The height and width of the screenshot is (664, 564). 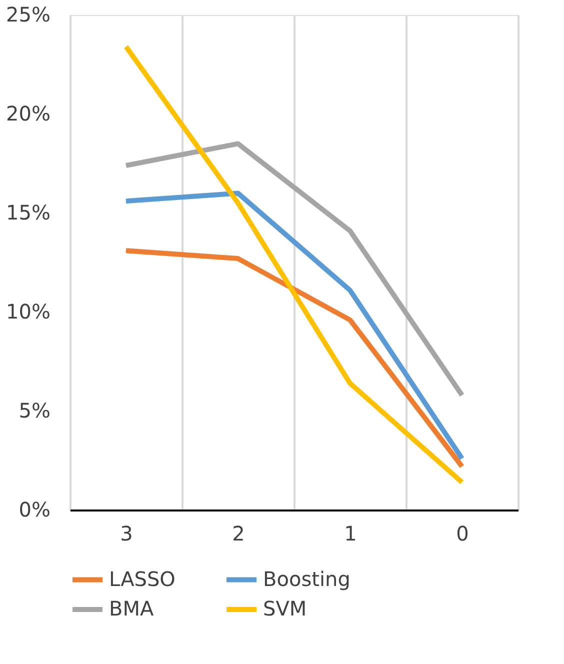 What do you see at coordinates (126, 534) in the screenshot?
I see `x-tick-label: 3` at bounding box center [126, 534].